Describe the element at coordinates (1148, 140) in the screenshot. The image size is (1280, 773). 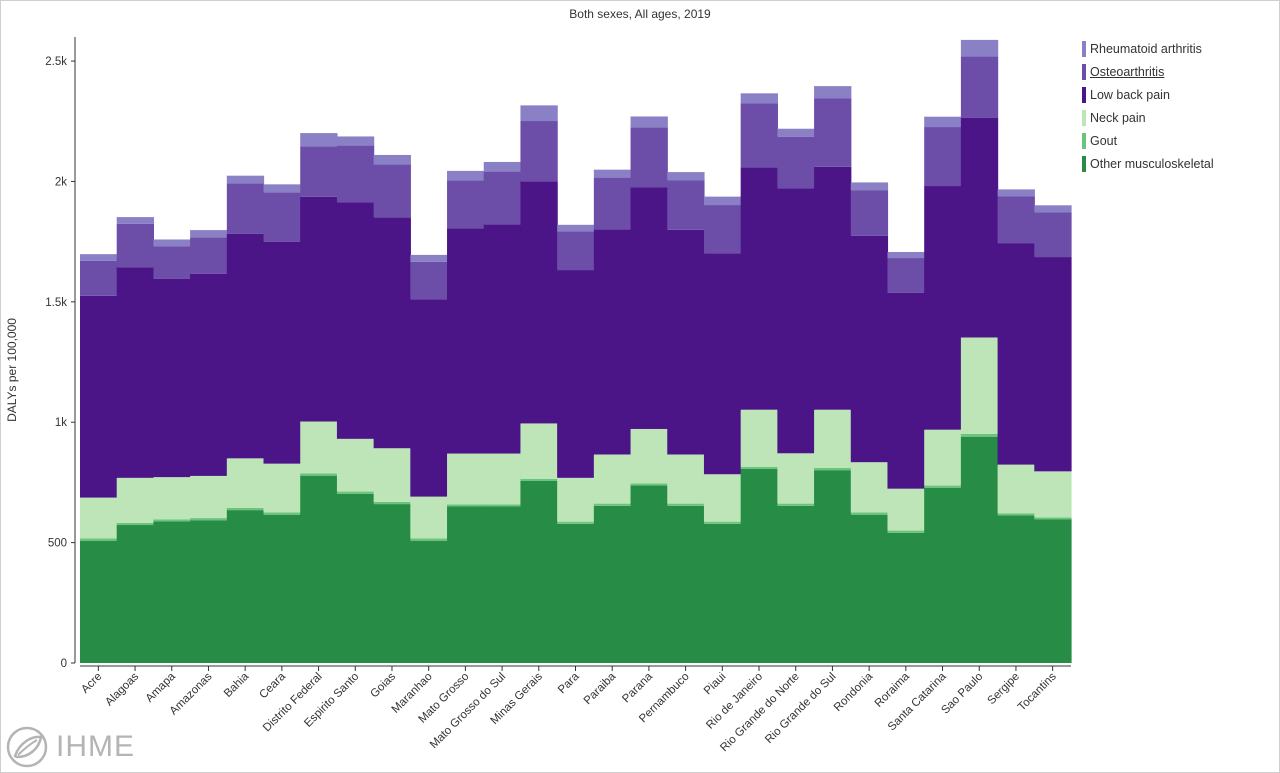
I see `legend-item-gout: Gout` at that location.